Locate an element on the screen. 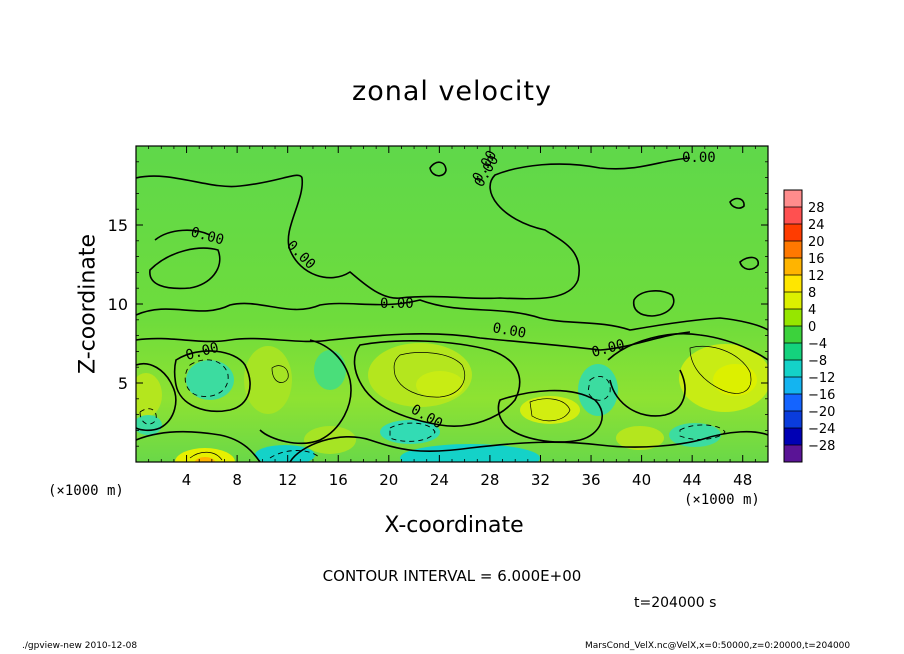 This screenshot has height=654, width=904. x-unit-label-left: (×1000 m) is located at coordinates (86, 491).